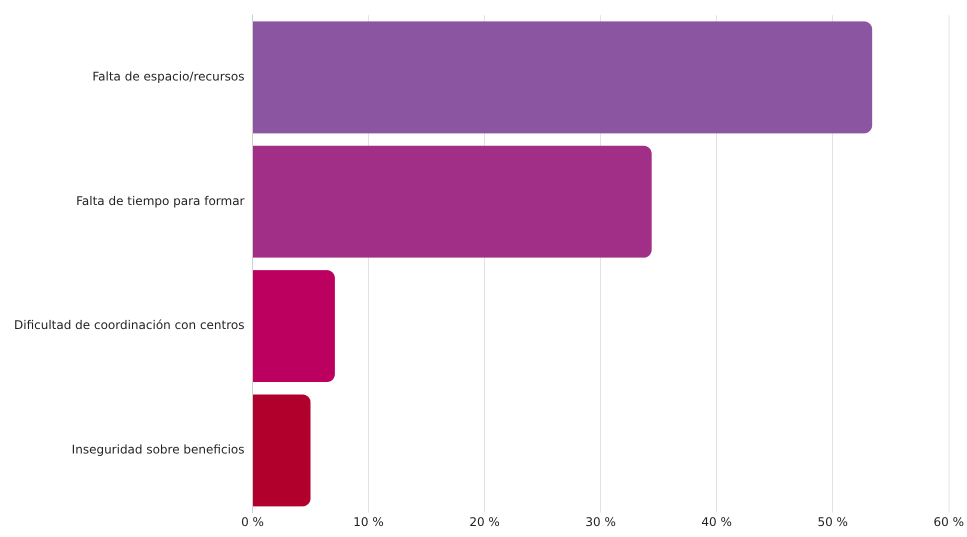 Image resolution: width=967 pixels, height=537 pixels. What do you see at coordinates (600, 521) in the screenshot?
I see `x-tick-label: 30 %` at bounding box center [600, 521].